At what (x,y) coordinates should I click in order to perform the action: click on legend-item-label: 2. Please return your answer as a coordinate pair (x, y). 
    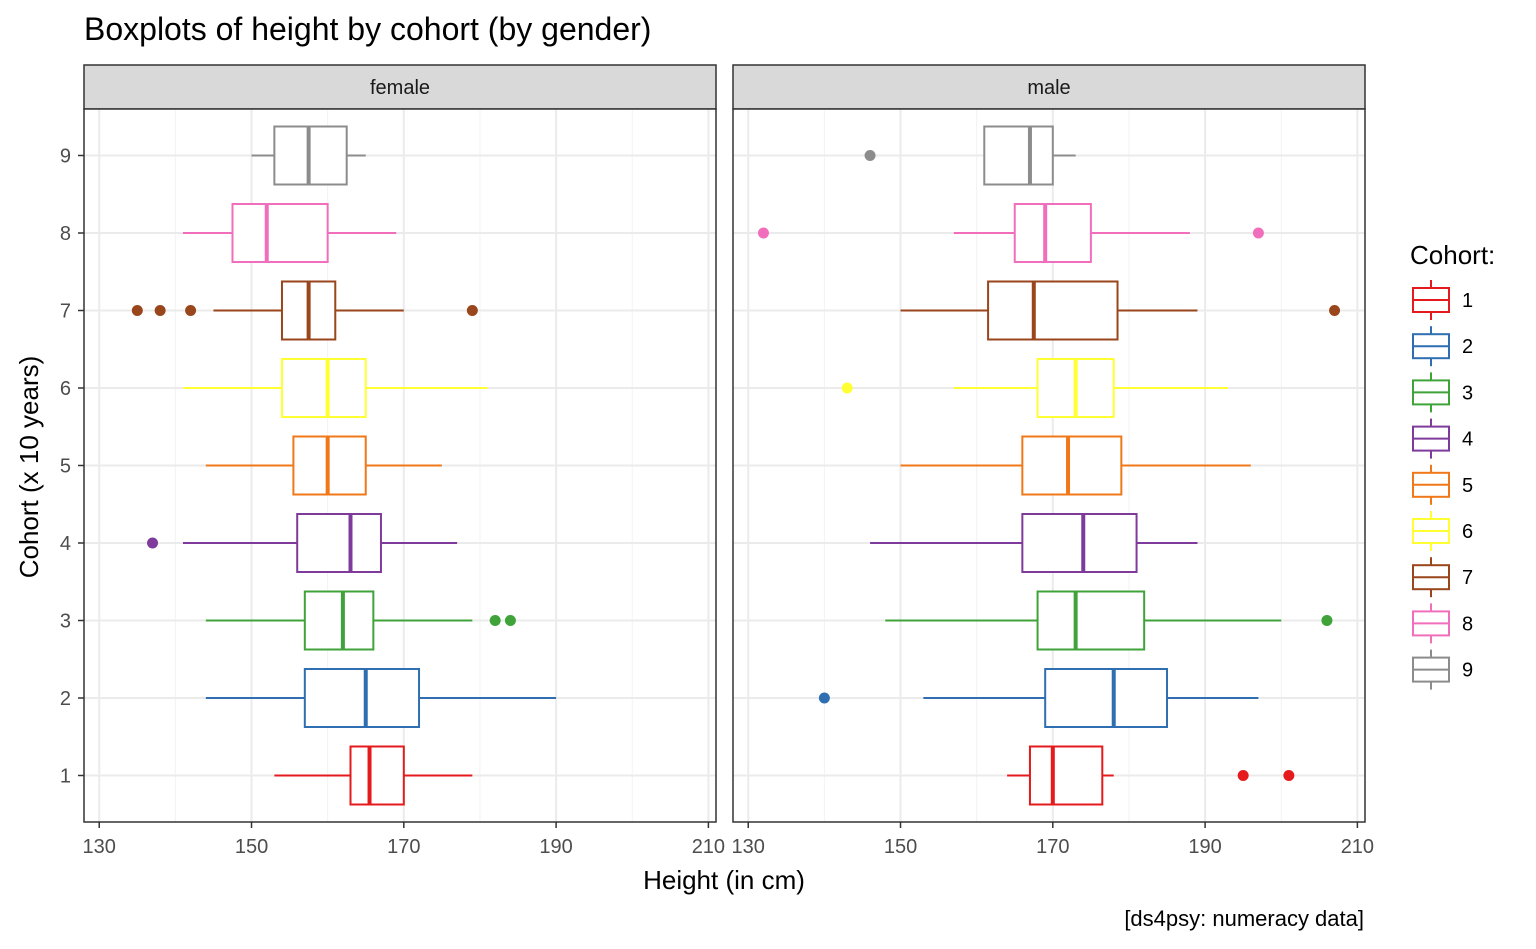
    Looking at the image, I should click on (1467, 347).